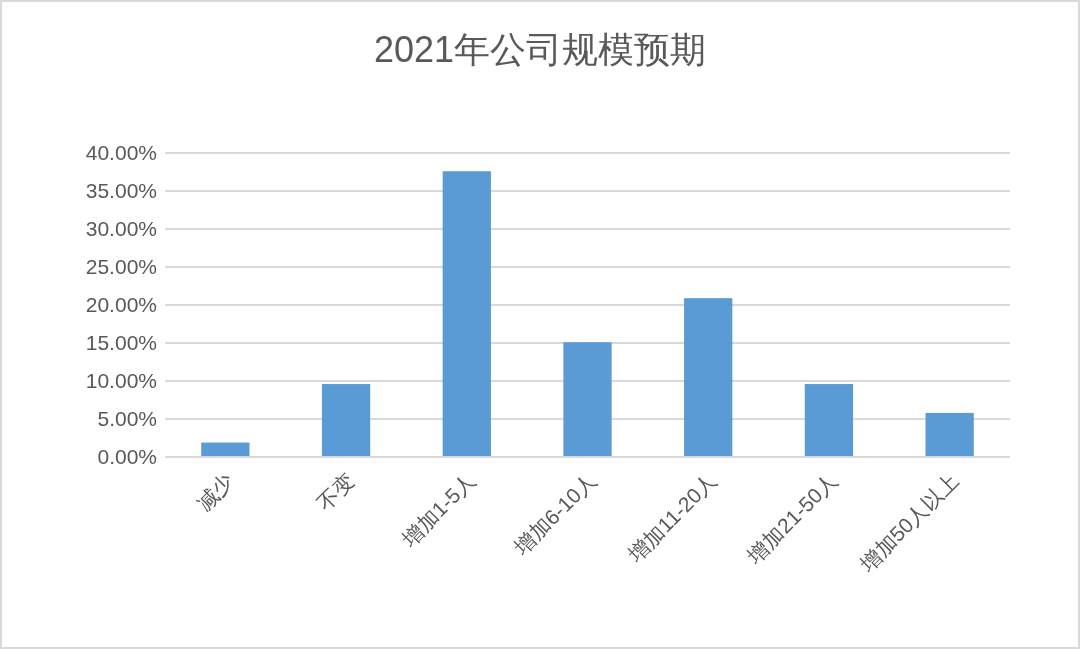  What do you see at coordinates (127, 418) in the screenshot?
I see `y-tick-label: 5.00%` at bounding box center [127, 418].